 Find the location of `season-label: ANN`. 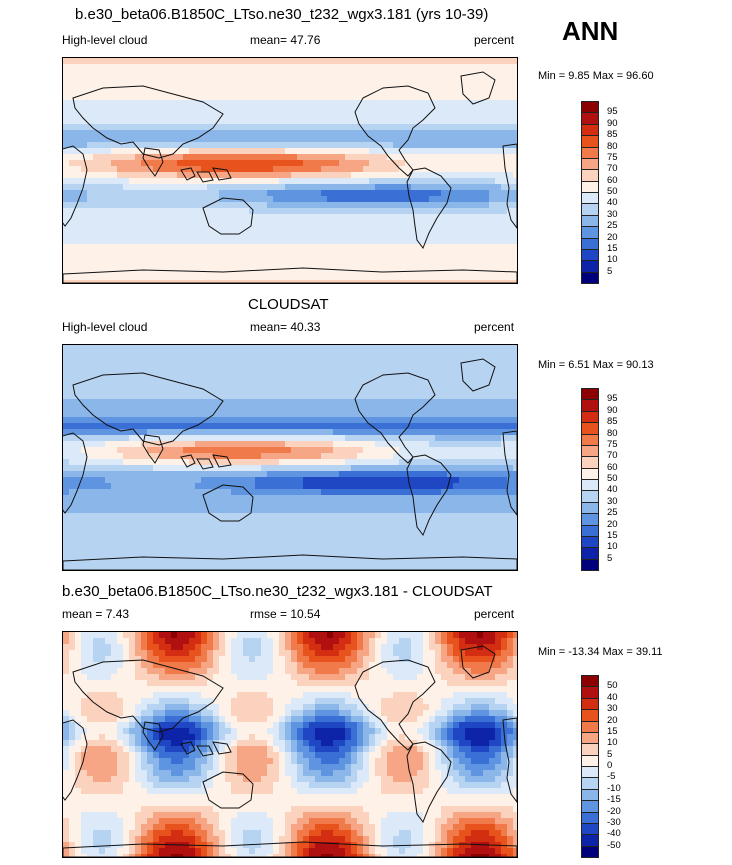

season-label: ANN is located at coordinates (590, 31).